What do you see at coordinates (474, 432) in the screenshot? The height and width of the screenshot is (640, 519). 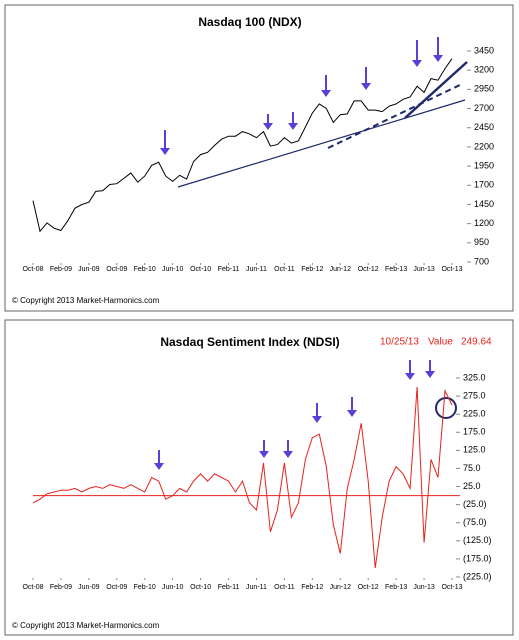 I see `y-tick-label: 175.0` at bounding box center [474, 432].